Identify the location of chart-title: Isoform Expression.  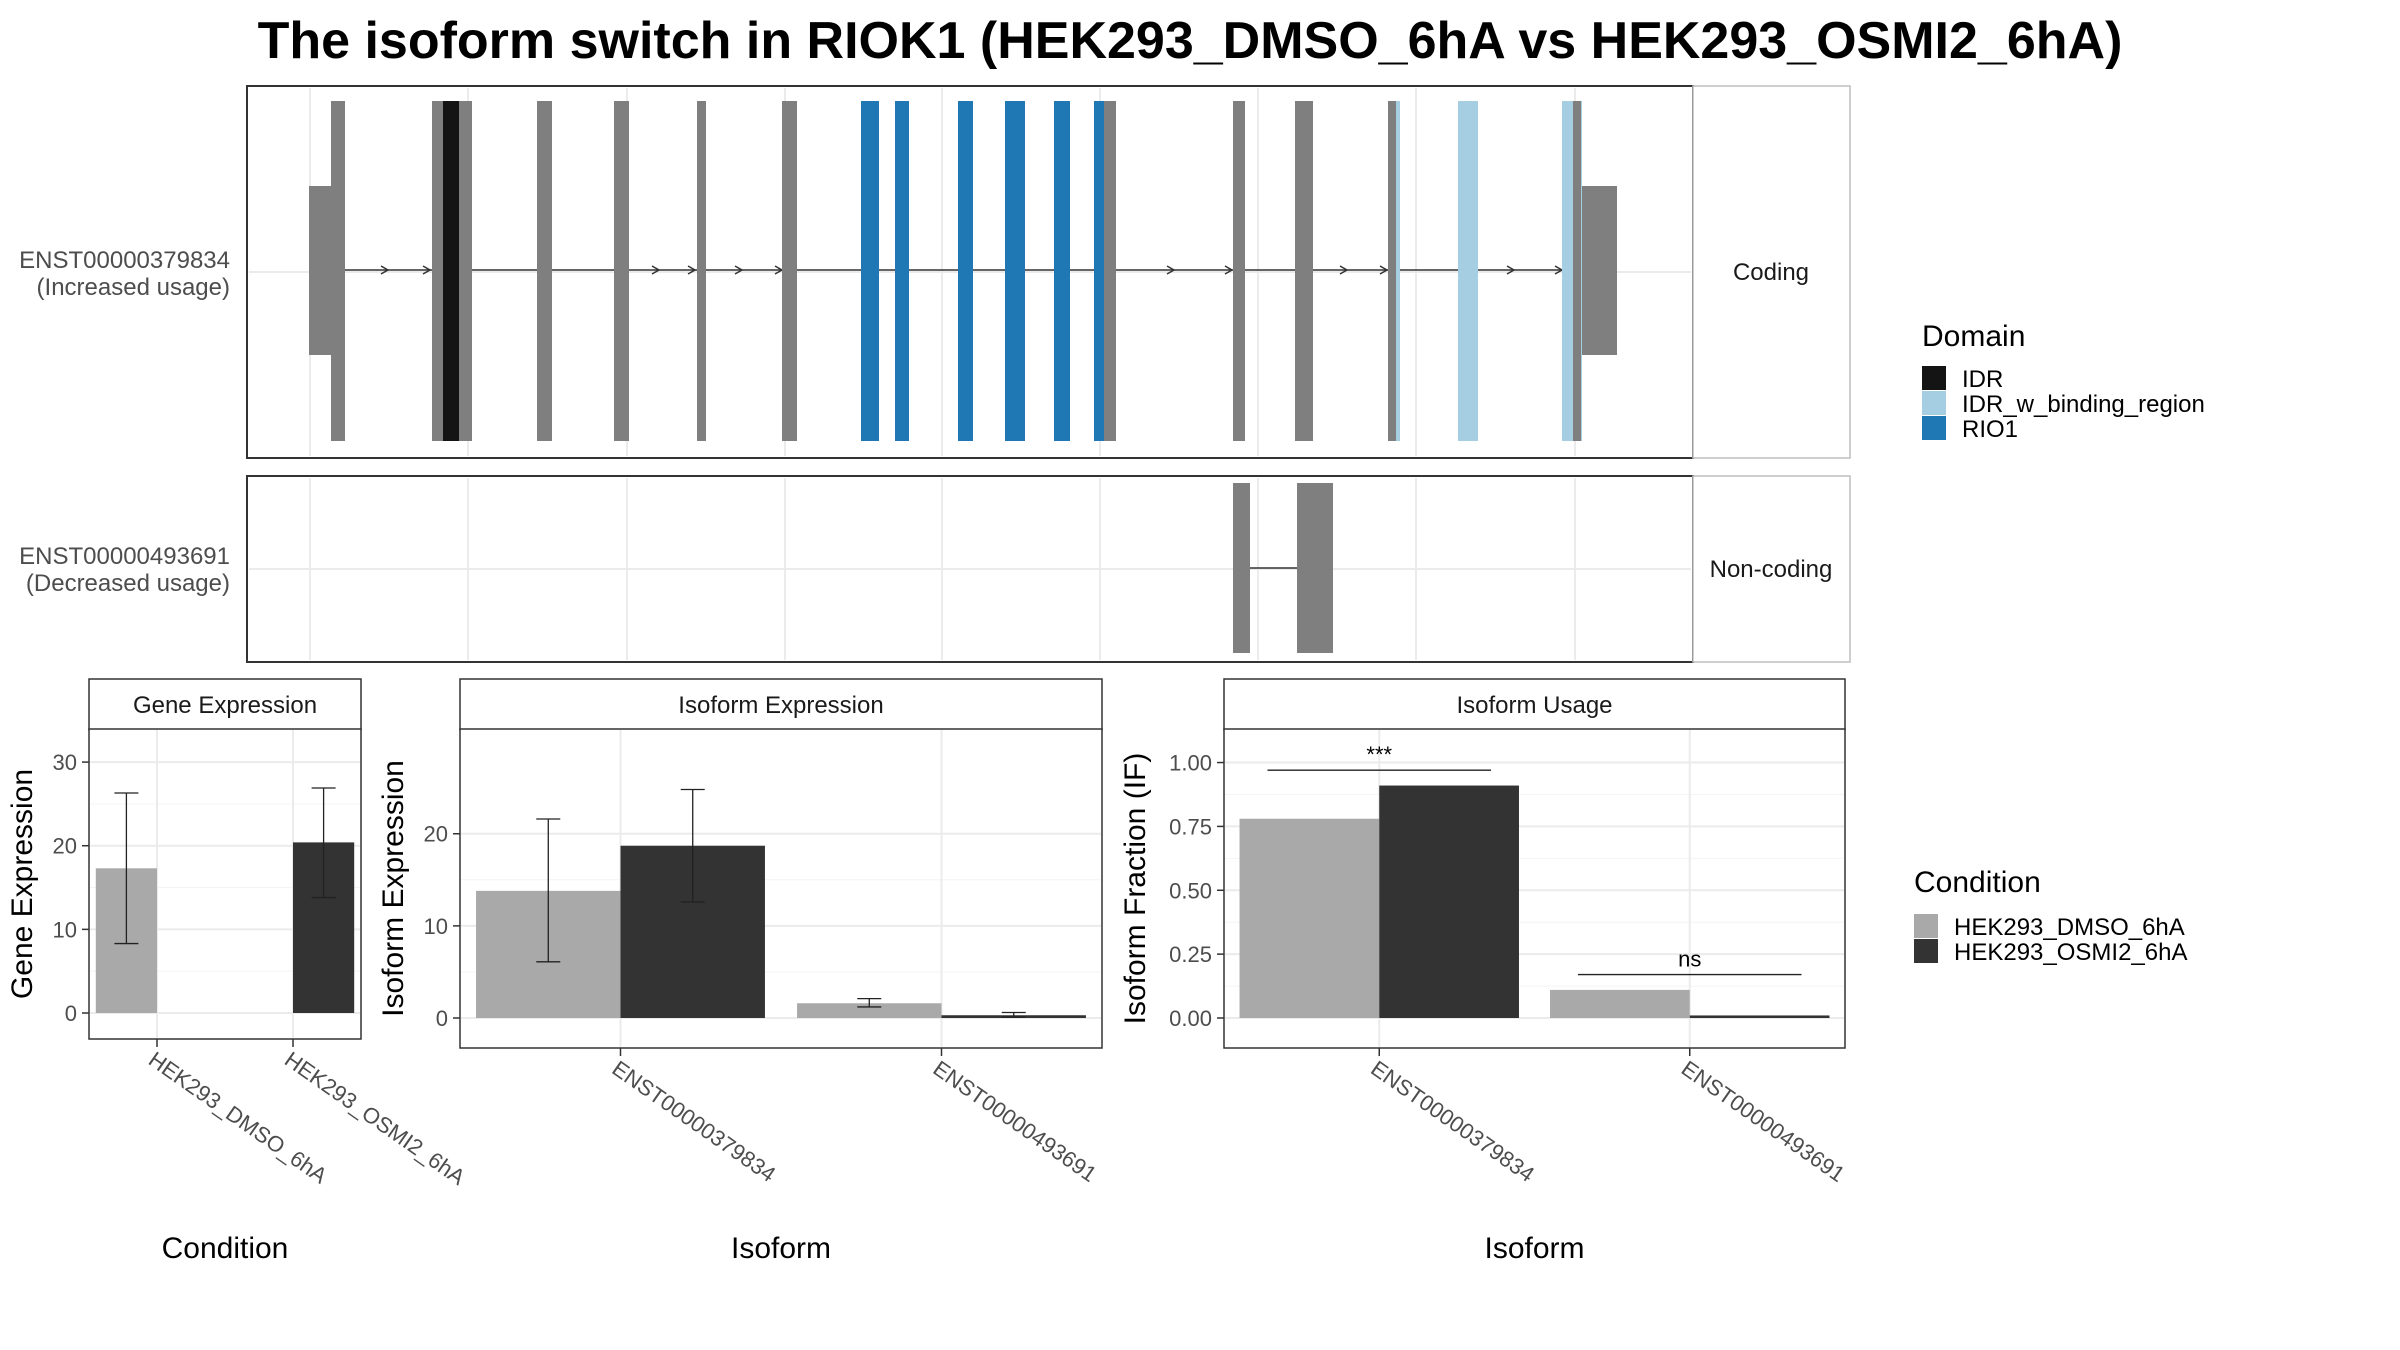
(780, 705).